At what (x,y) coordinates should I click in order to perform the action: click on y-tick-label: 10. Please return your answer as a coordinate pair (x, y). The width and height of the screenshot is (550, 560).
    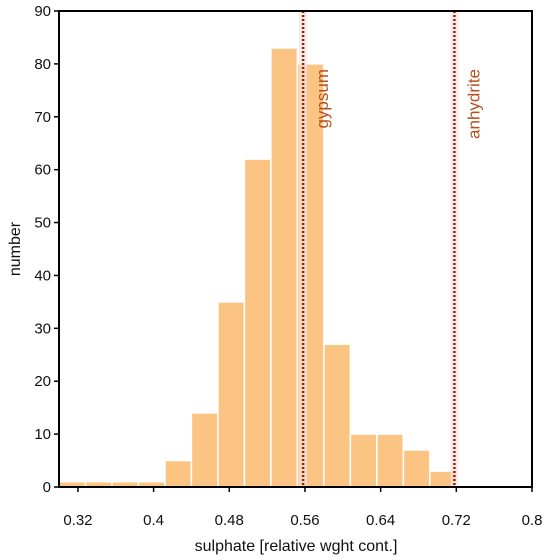
    Looking at the image, I should click on (42, 434).